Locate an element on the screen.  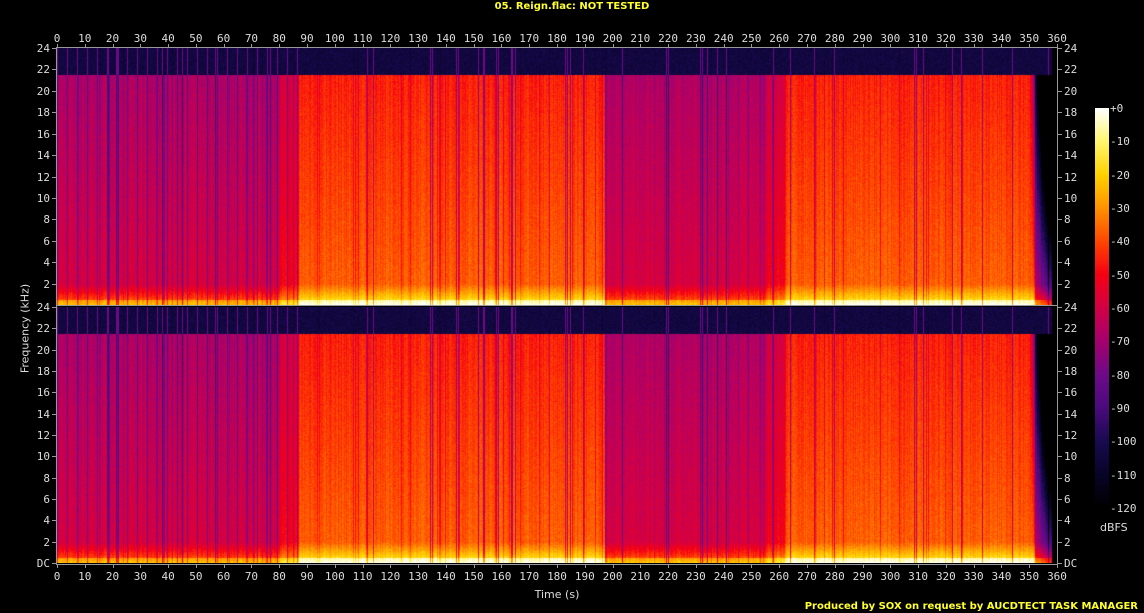
x-tick-label-top: 110 is located at coordinates (362, 38).